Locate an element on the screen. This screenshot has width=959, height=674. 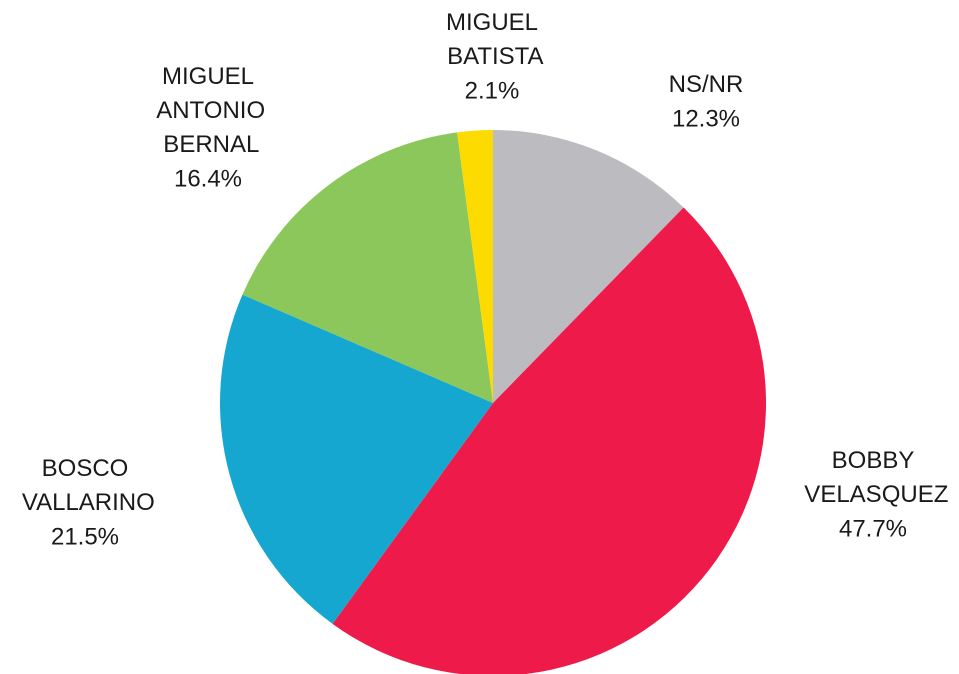
slice-value-label: 21.5% is located at coordinates (85, 536).